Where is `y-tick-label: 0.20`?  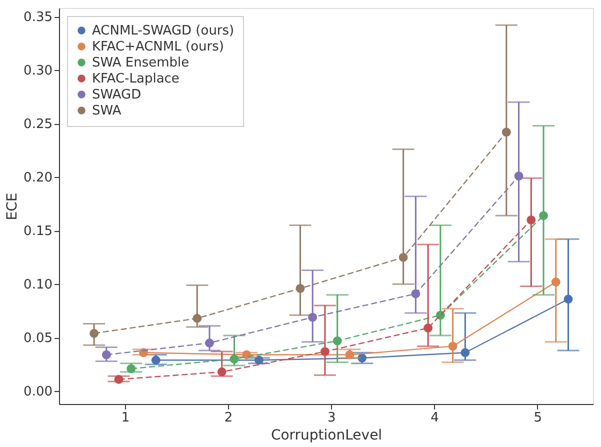
y-tick-label: 0.20 is located at coordinates (38, 178).